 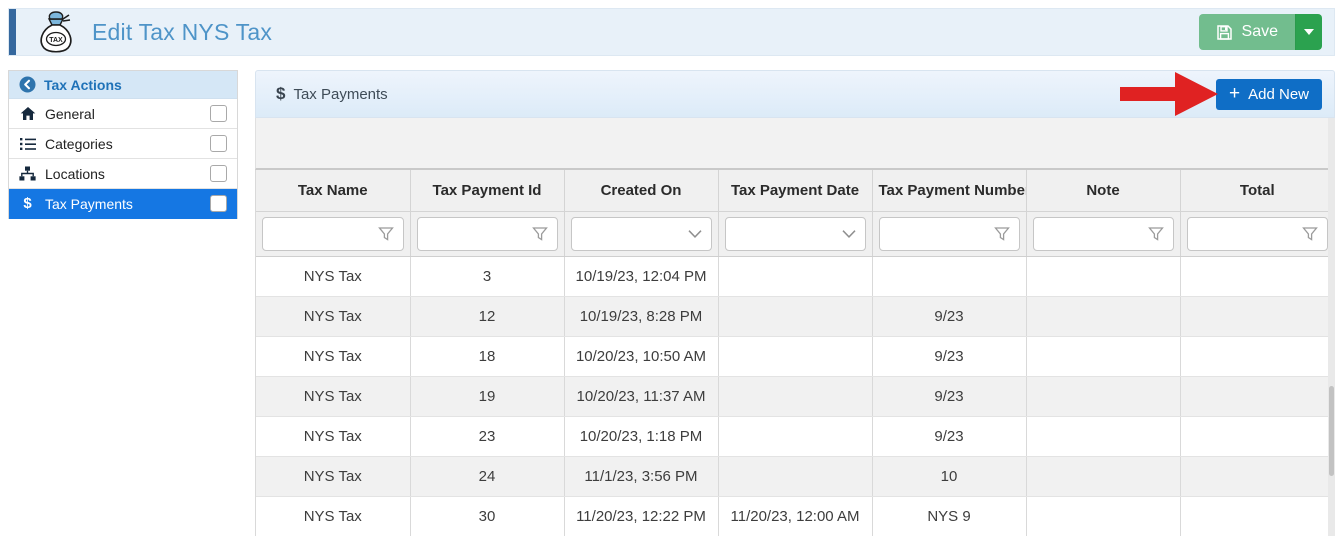 I want to click on table-row: NYS Tax 24 11/1/23, 3:56 PM 10, so click(x=795, y=476).